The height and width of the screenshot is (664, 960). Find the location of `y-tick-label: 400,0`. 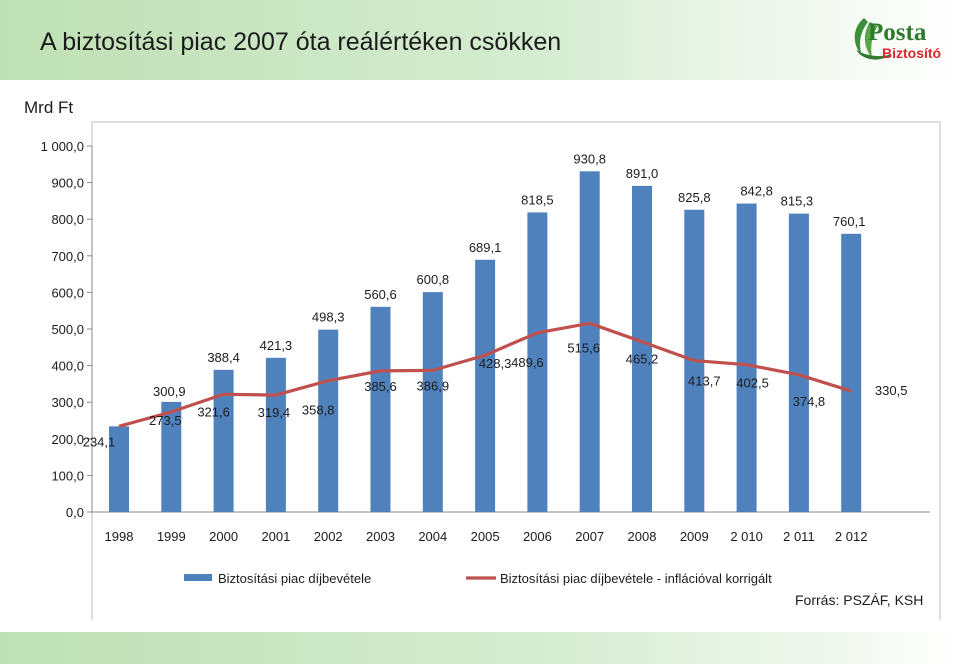

y-tick-label: 400,0 is located at coordinates (67, 366).